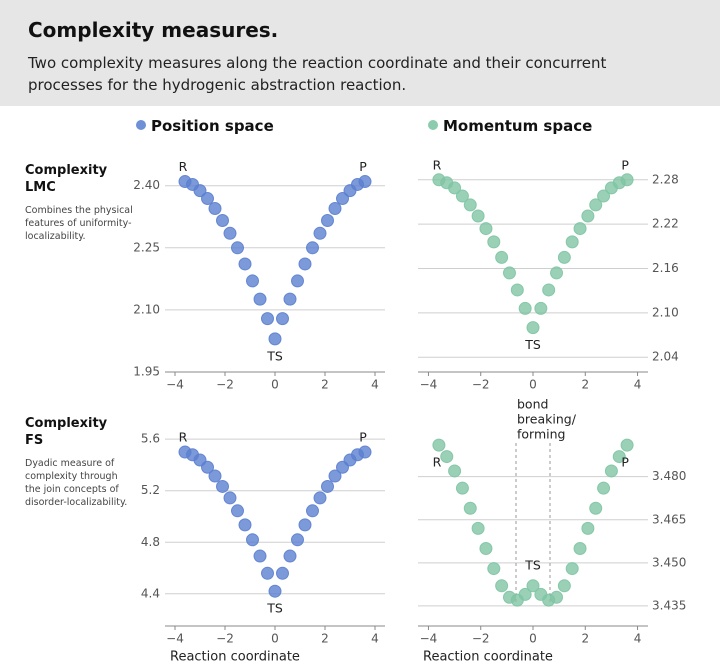 The width and height of the screenshot is (720, 662). What do you see at coordinates (150, 439) in the screenshot?
I see `y-tick-label: 5.6` at bounding box center [150, 439].